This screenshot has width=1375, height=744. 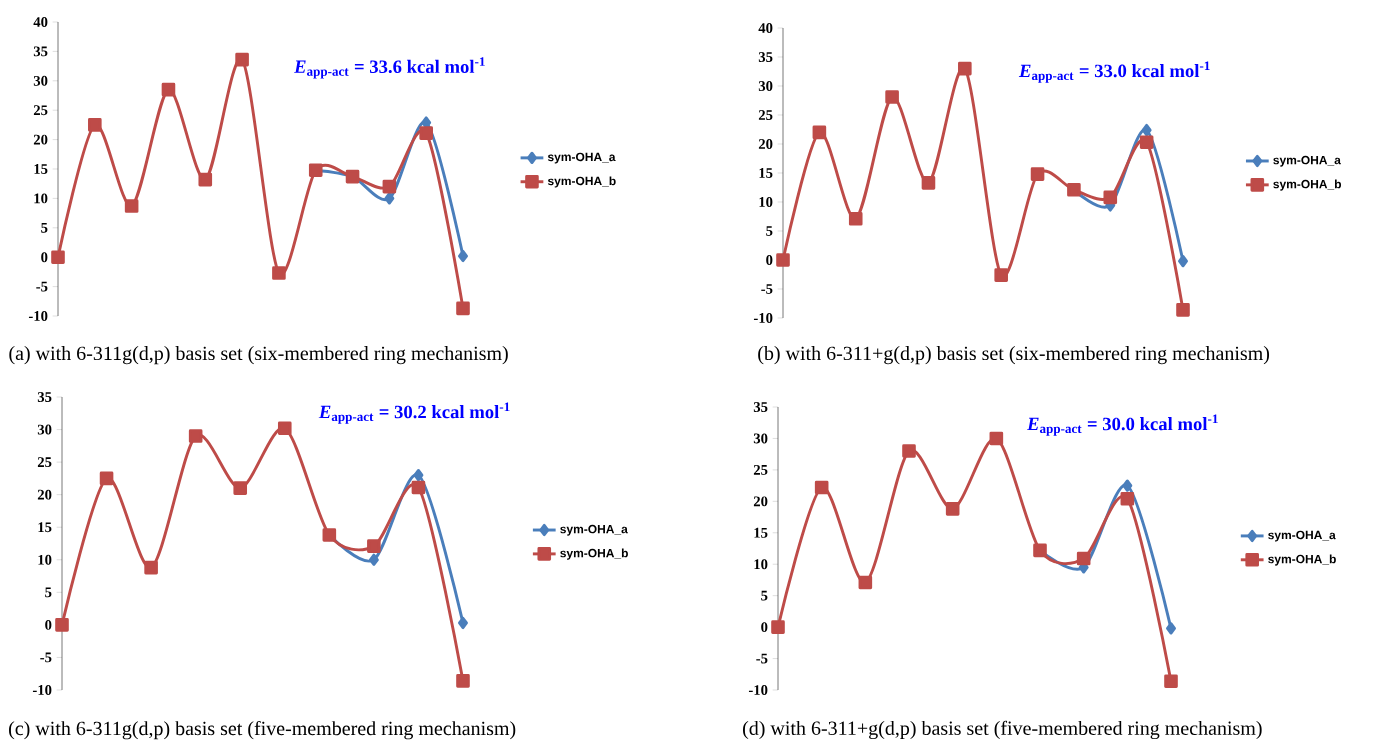 I want to click on annotation: E$_{app-act}$ = 30.0 kcal mol$^{-1}$, so click(x=1122, y=425).